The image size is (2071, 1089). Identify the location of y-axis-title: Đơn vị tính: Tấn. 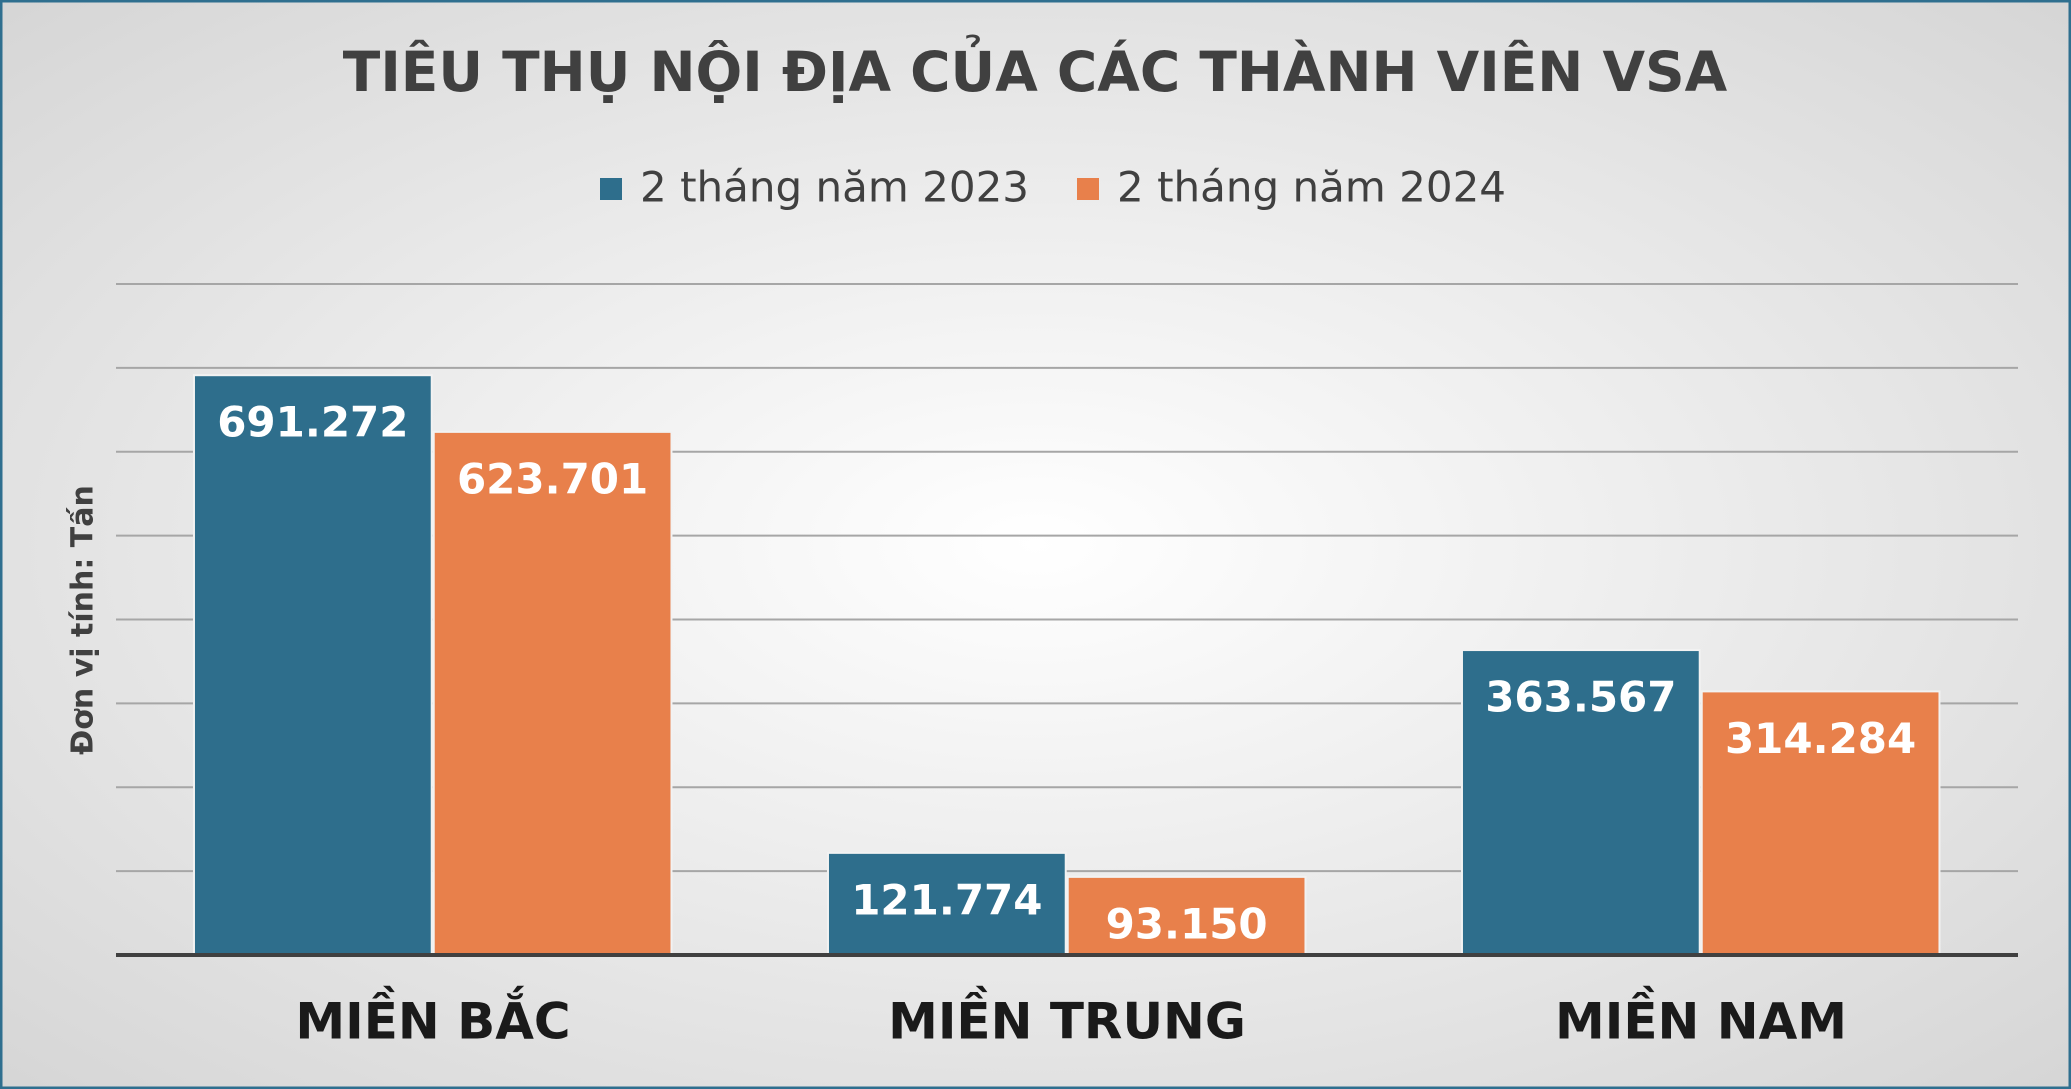
(83, 620).